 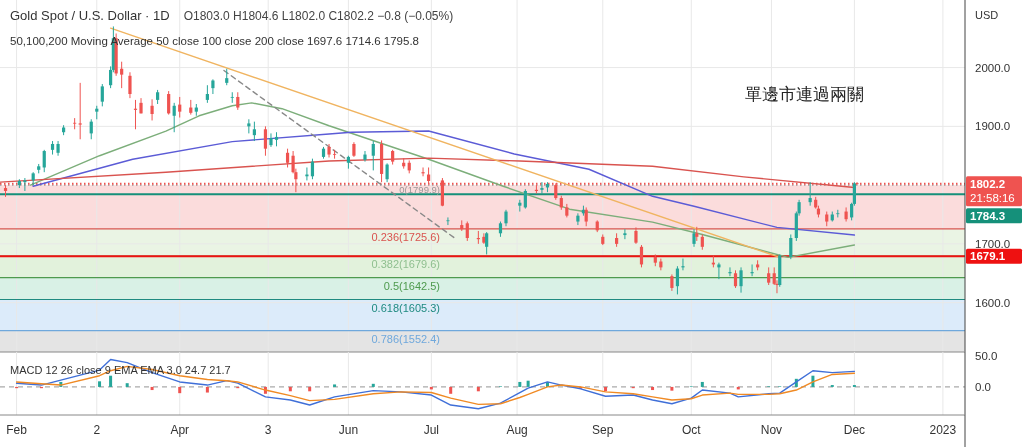 I want to click on annotation: O1803.0 H1804.6 L1802.0 C1802.2 −0.8 (−0.05%), so click(x=318, y=16).